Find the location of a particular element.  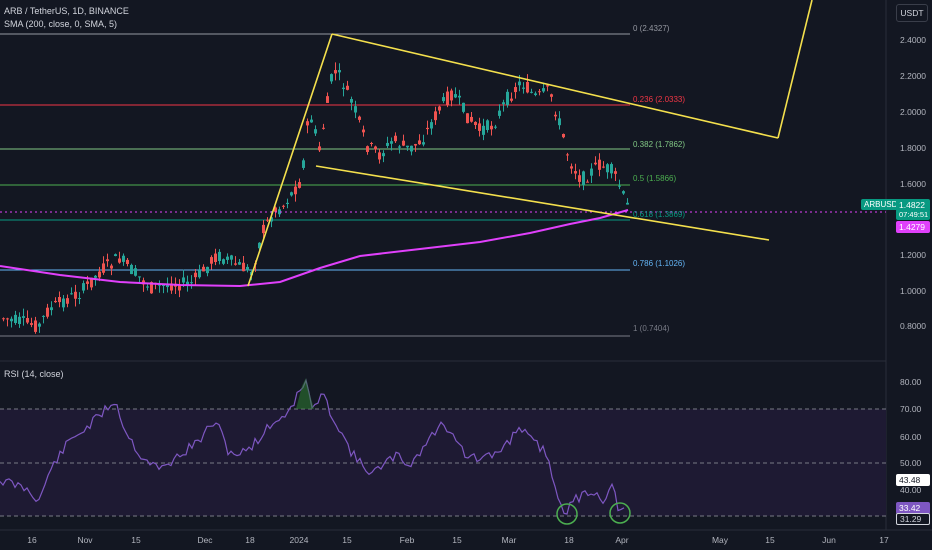

rsi-tick: 40.00 is located at coordinates (911, 490).